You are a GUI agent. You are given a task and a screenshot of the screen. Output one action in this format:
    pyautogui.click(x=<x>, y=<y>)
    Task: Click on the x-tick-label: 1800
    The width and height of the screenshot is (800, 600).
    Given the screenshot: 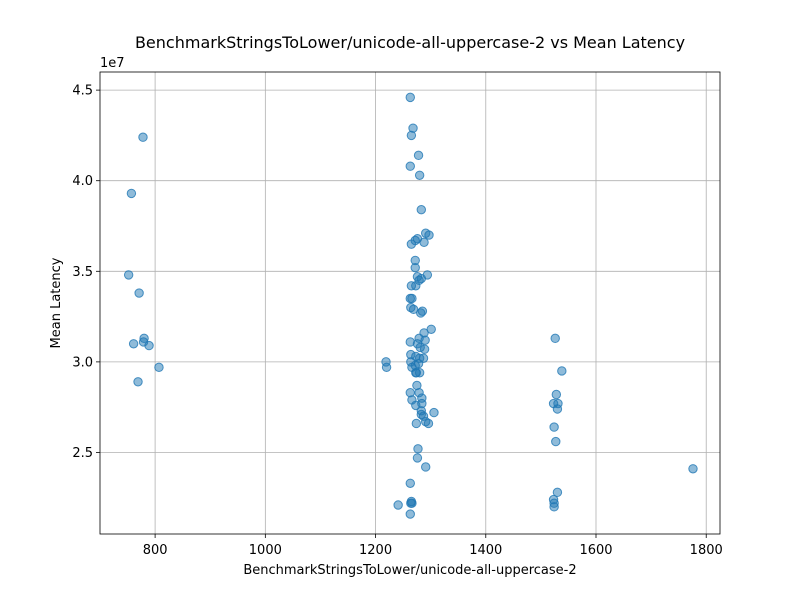 What is the action you would take?
    pyautogui.click(x=706, y=550)
    